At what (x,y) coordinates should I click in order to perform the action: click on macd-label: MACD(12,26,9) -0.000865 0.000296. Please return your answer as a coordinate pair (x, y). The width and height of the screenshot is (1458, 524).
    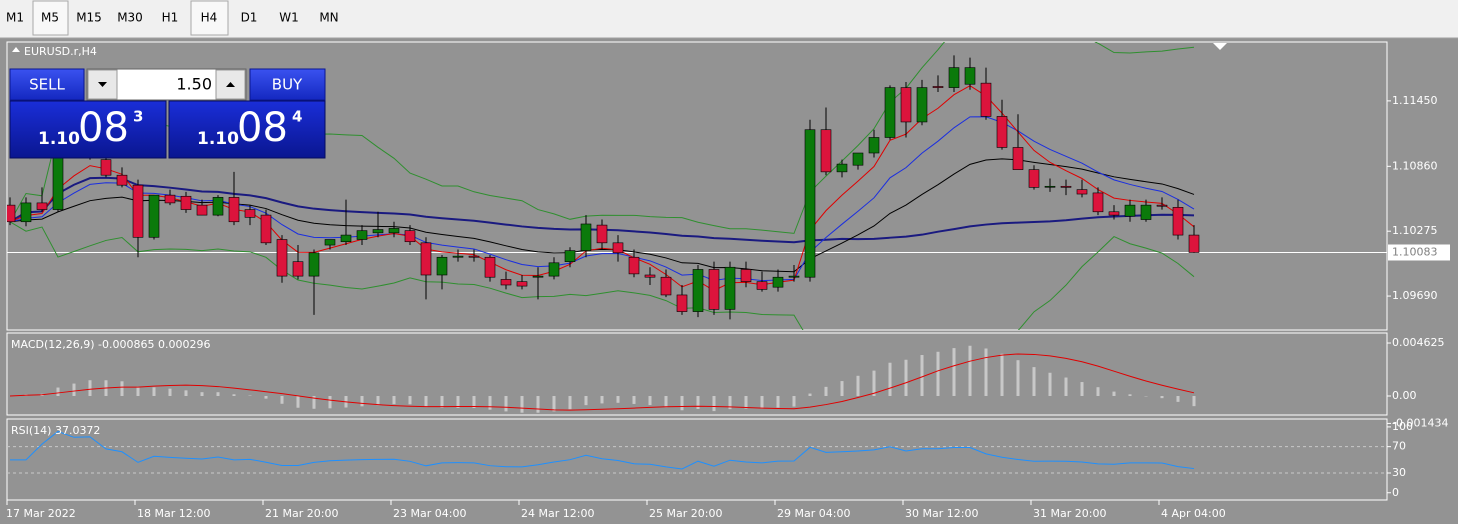
    Looking at the image, I should click on (110, 344).